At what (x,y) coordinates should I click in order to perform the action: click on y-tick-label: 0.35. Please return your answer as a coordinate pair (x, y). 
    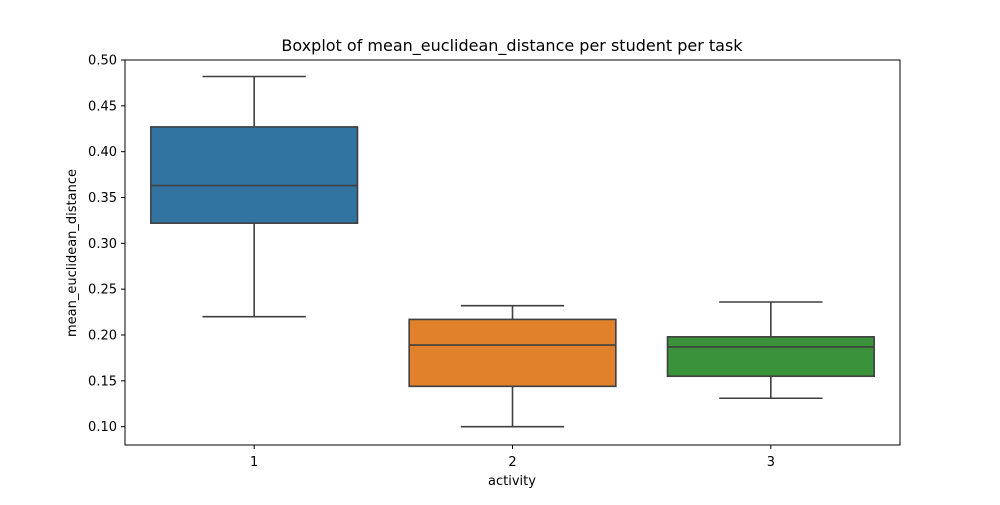
    Looking at the image, I should click on (102, 198).